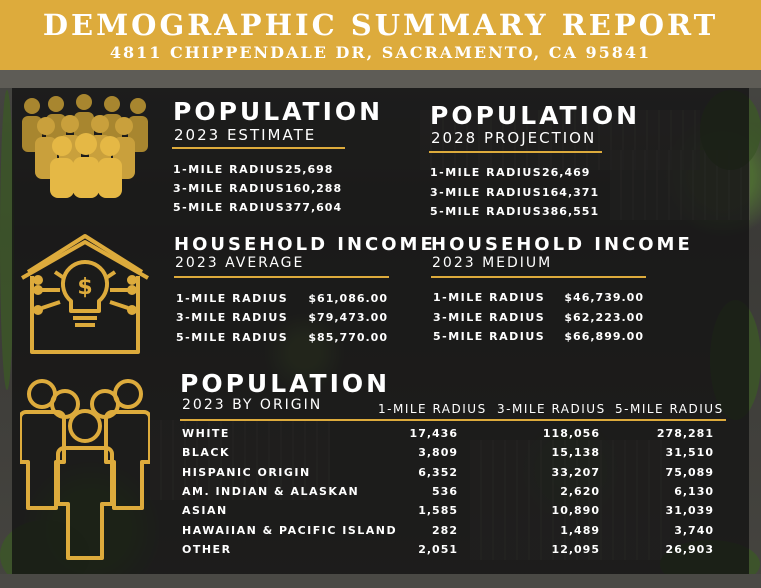  What do you see at coordinates (689, 549) in the screenshot?
I see `origin-row-value: 26,903` at bounding box center [689, 549].